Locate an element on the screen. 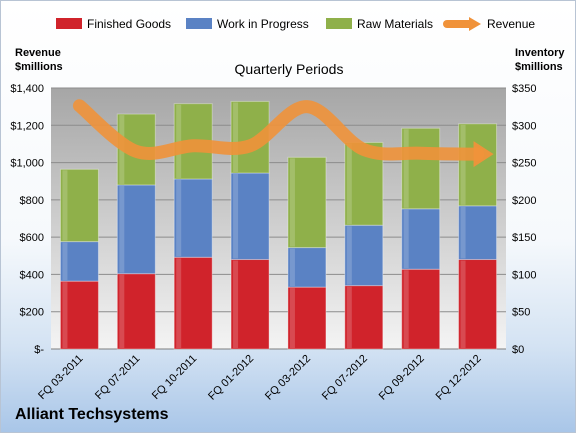  legend-label: Work in Progress is located at coordinates (263, 24).